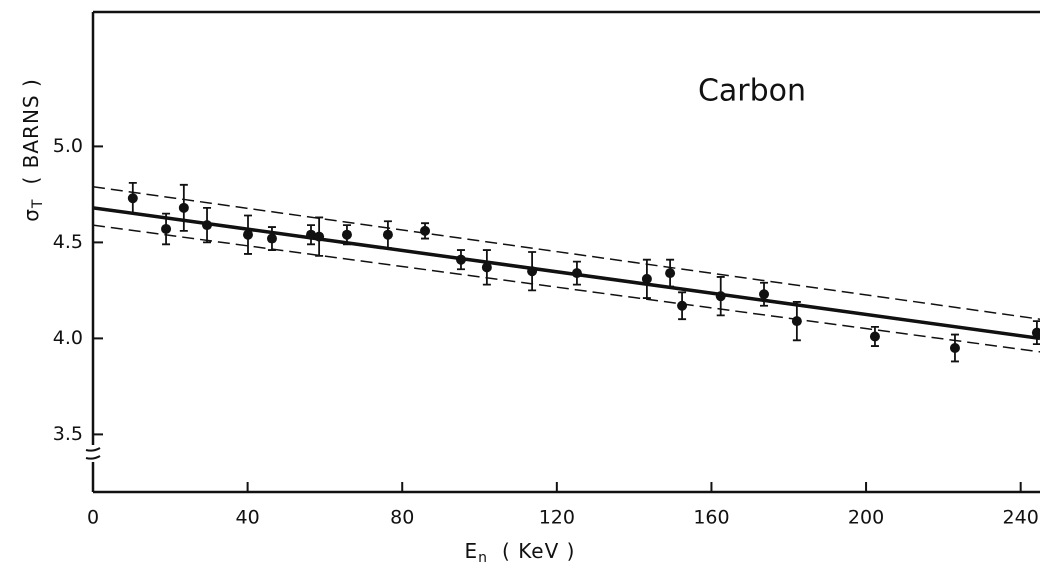 The width and height of the screenshot is (1040, 569). I want to click on annotation: Carbon, so click(752, 91).